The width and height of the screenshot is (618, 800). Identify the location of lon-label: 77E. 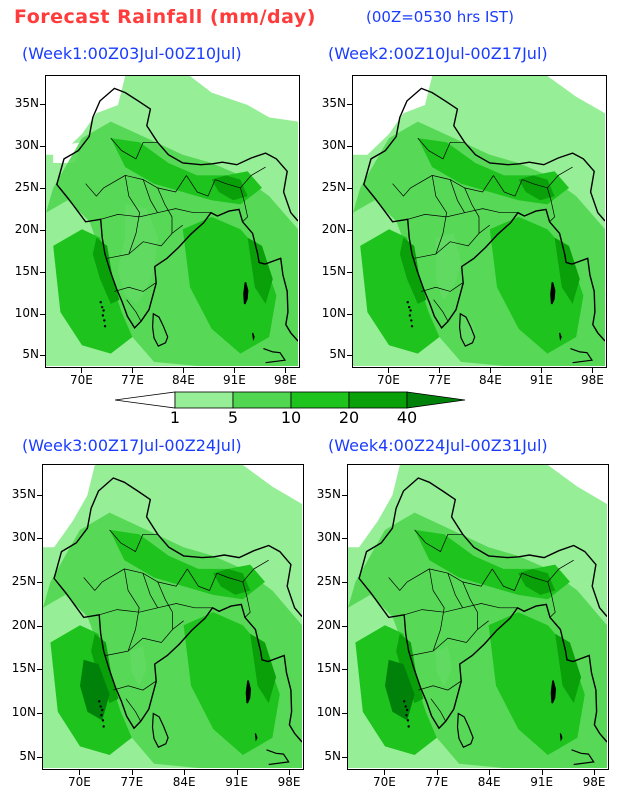
(132, 380).